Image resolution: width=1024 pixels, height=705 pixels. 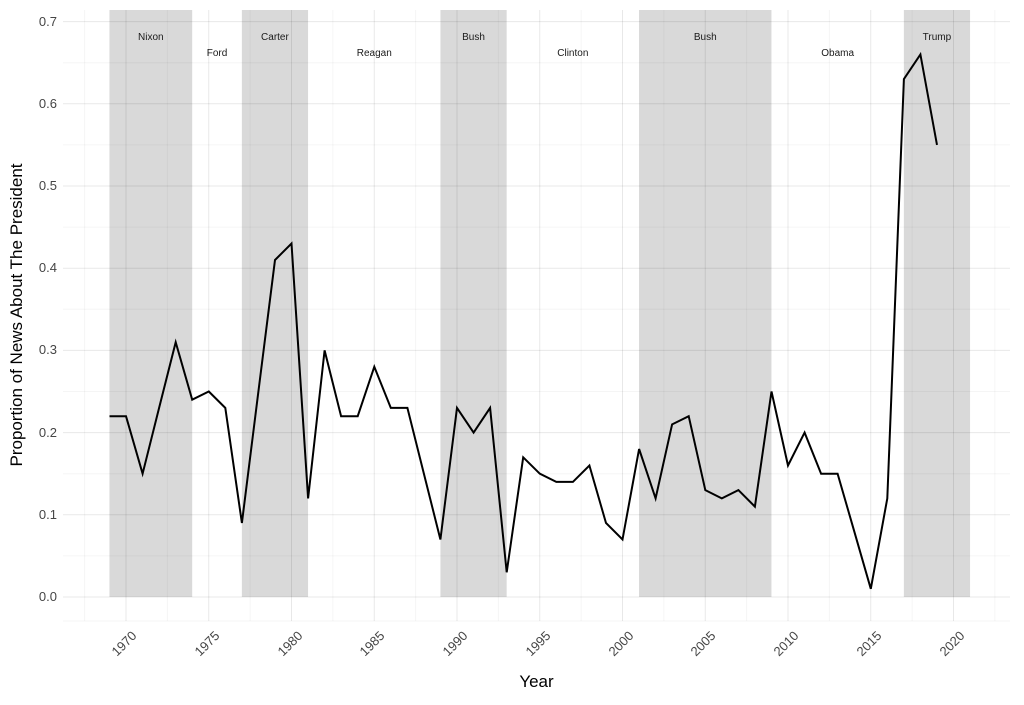 What do you see at coordinates (47, 514) in the screenshot?
I see `y-tick-label: 0.1` at bounding box center [47, 514].